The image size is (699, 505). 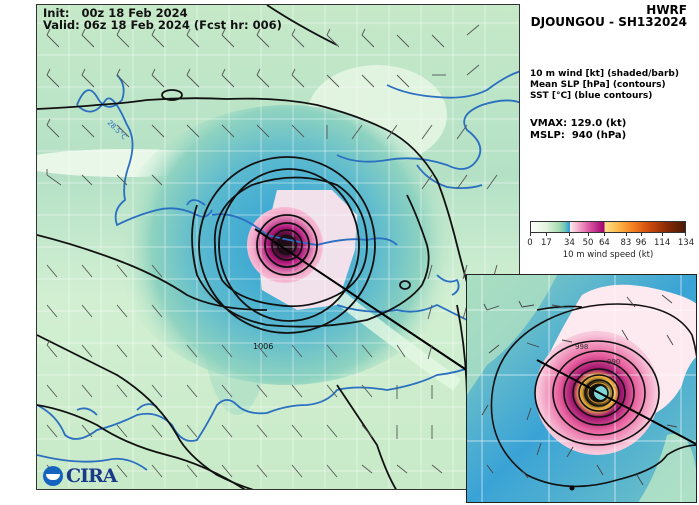 I want to click on storm-title: DJOUNGOU - SH132024, so click(x=608, y=22).